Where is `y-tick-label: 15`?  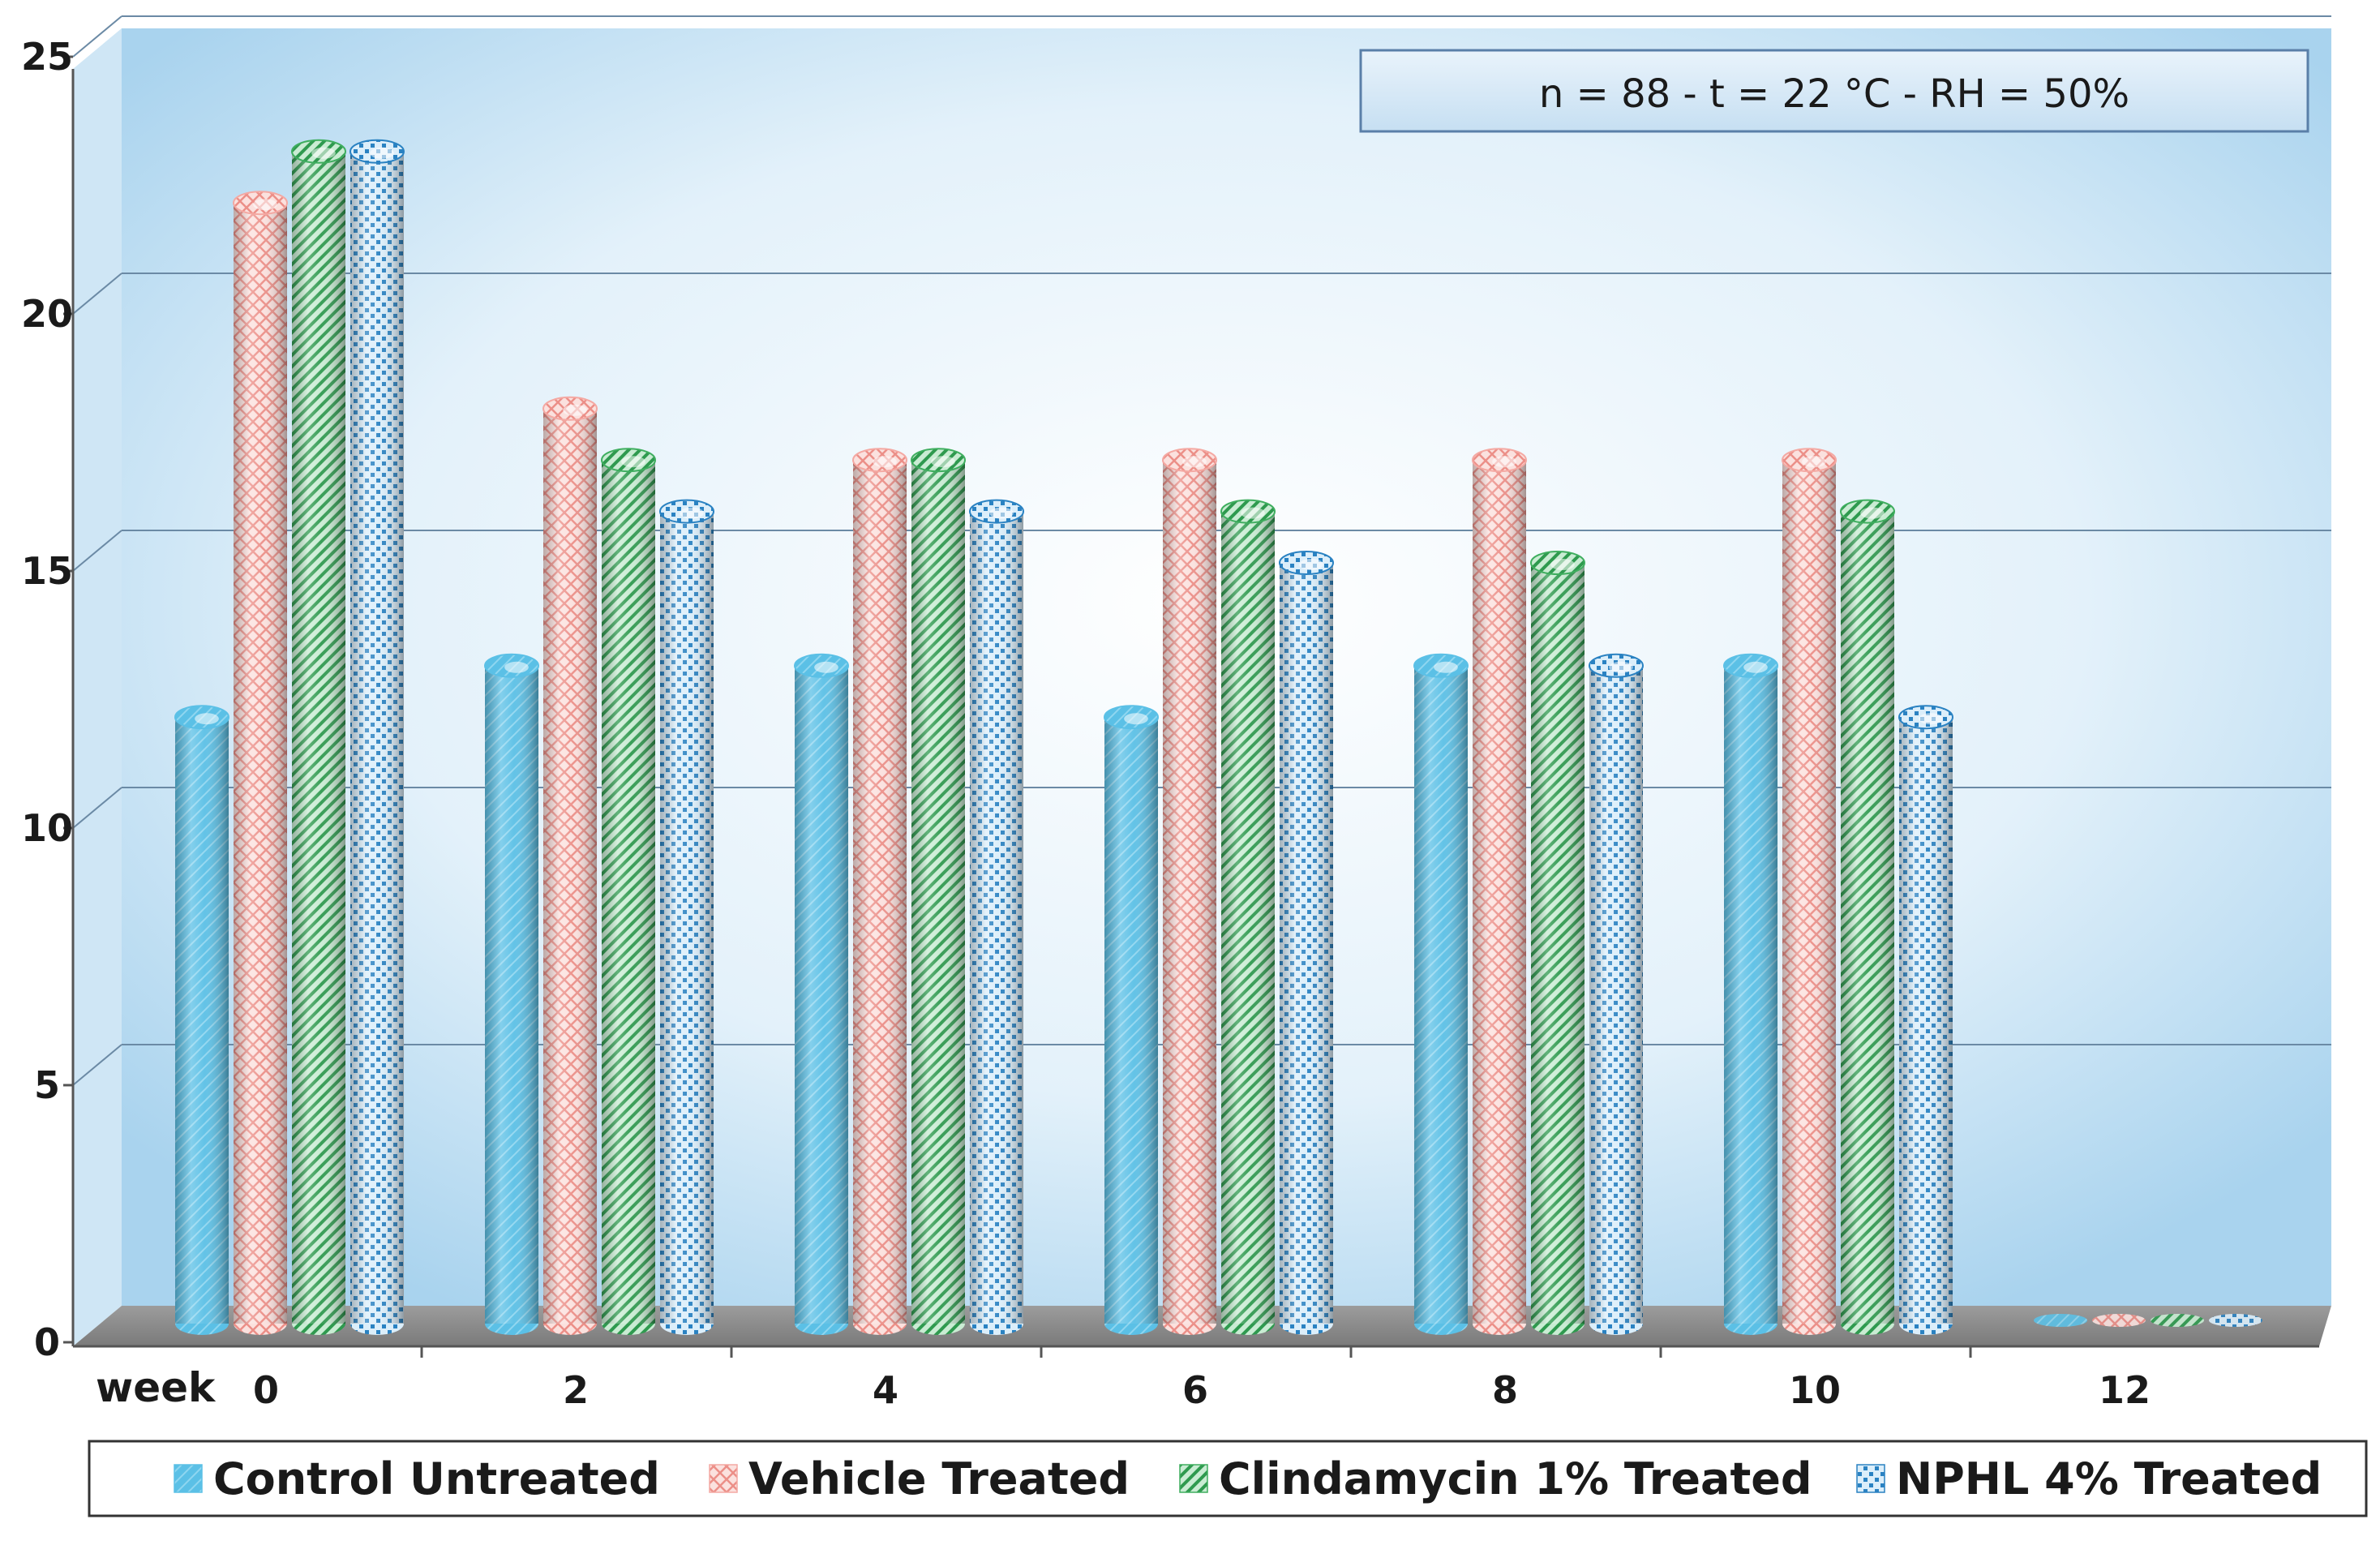
y-tick-label: 15 is located at coordinates (47, 571).